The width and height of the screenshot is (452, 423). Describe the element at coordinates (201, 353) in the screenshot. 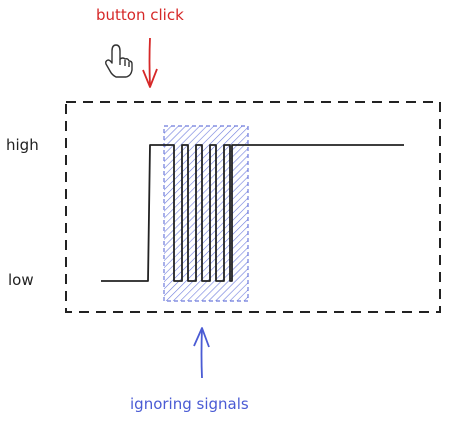

I see `ignoring-signals-arrow` at that location.